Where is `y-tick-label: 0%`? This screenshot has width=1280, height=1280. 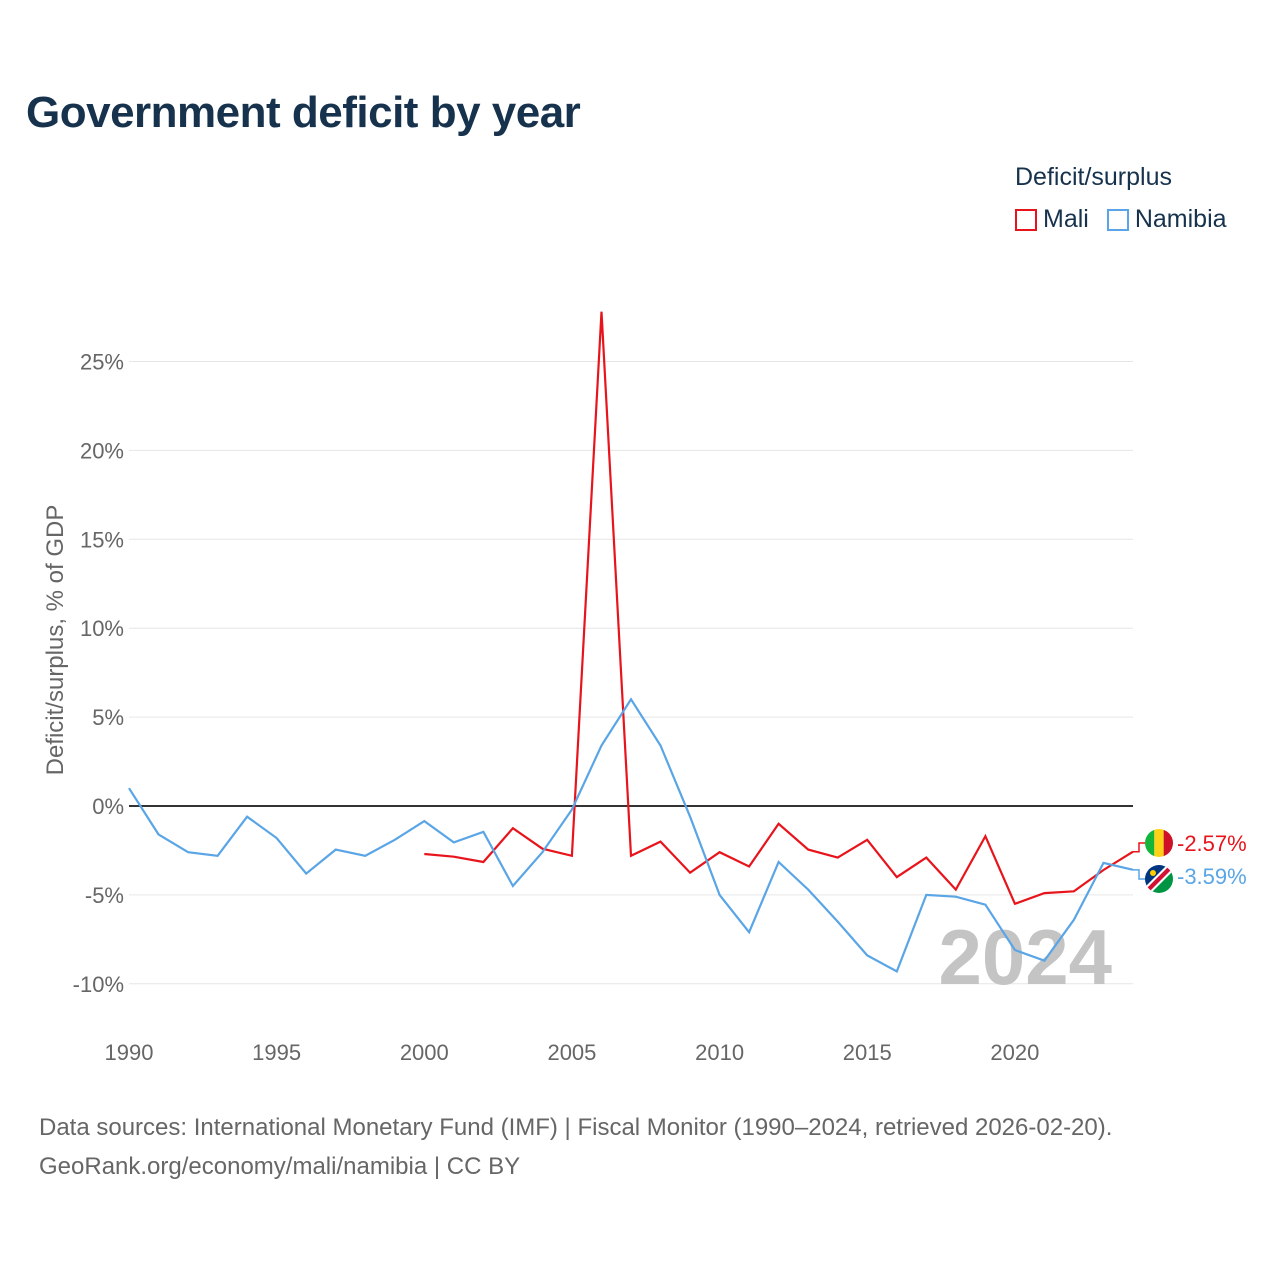 y-tick-label: 0% is located at coordinates (108, 806).